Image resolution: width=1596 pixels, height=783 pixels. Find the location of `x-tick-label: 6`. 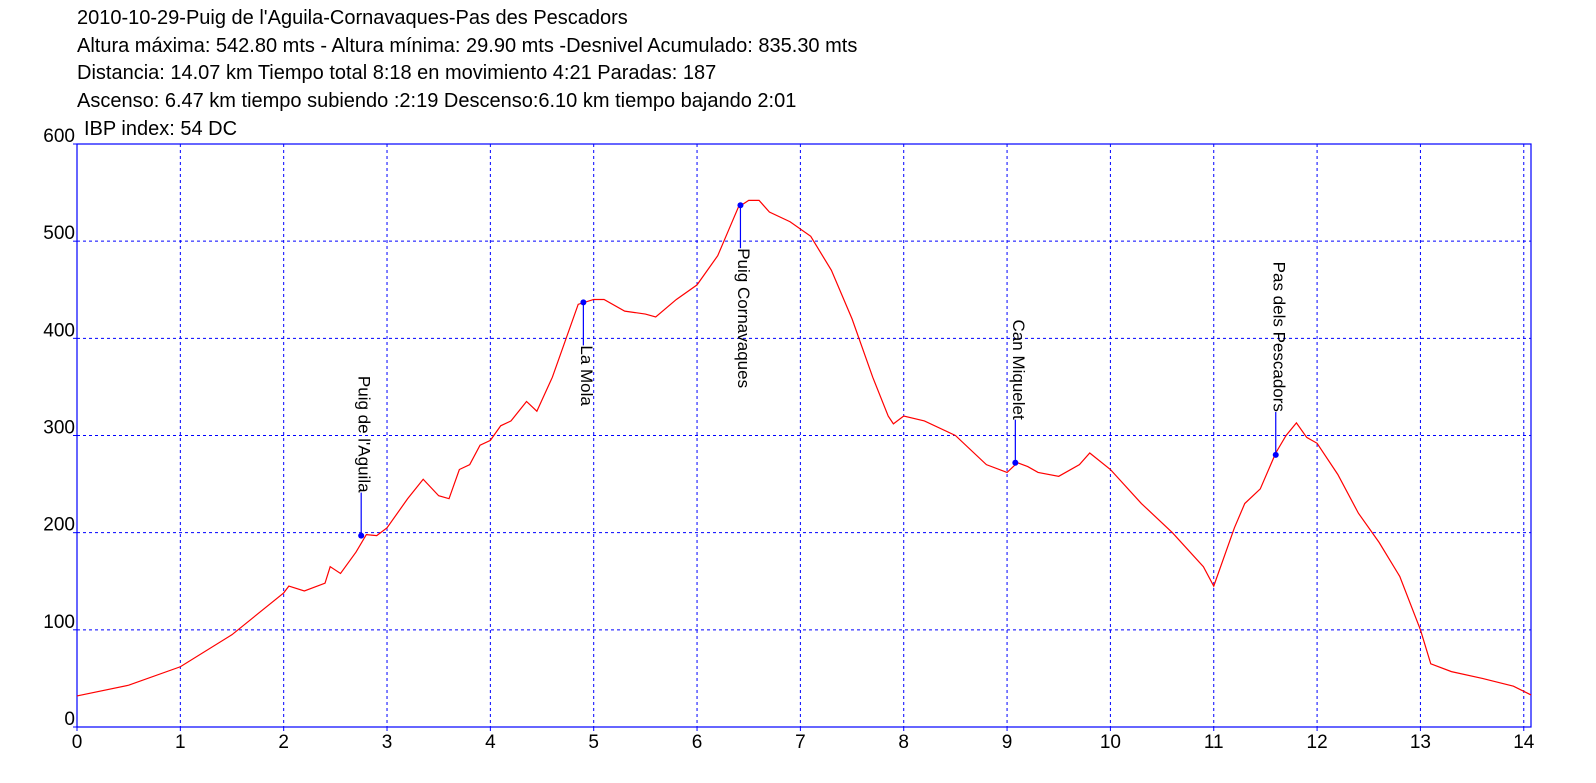

x-tick-label: 6 is located at coordinates (697, 742).